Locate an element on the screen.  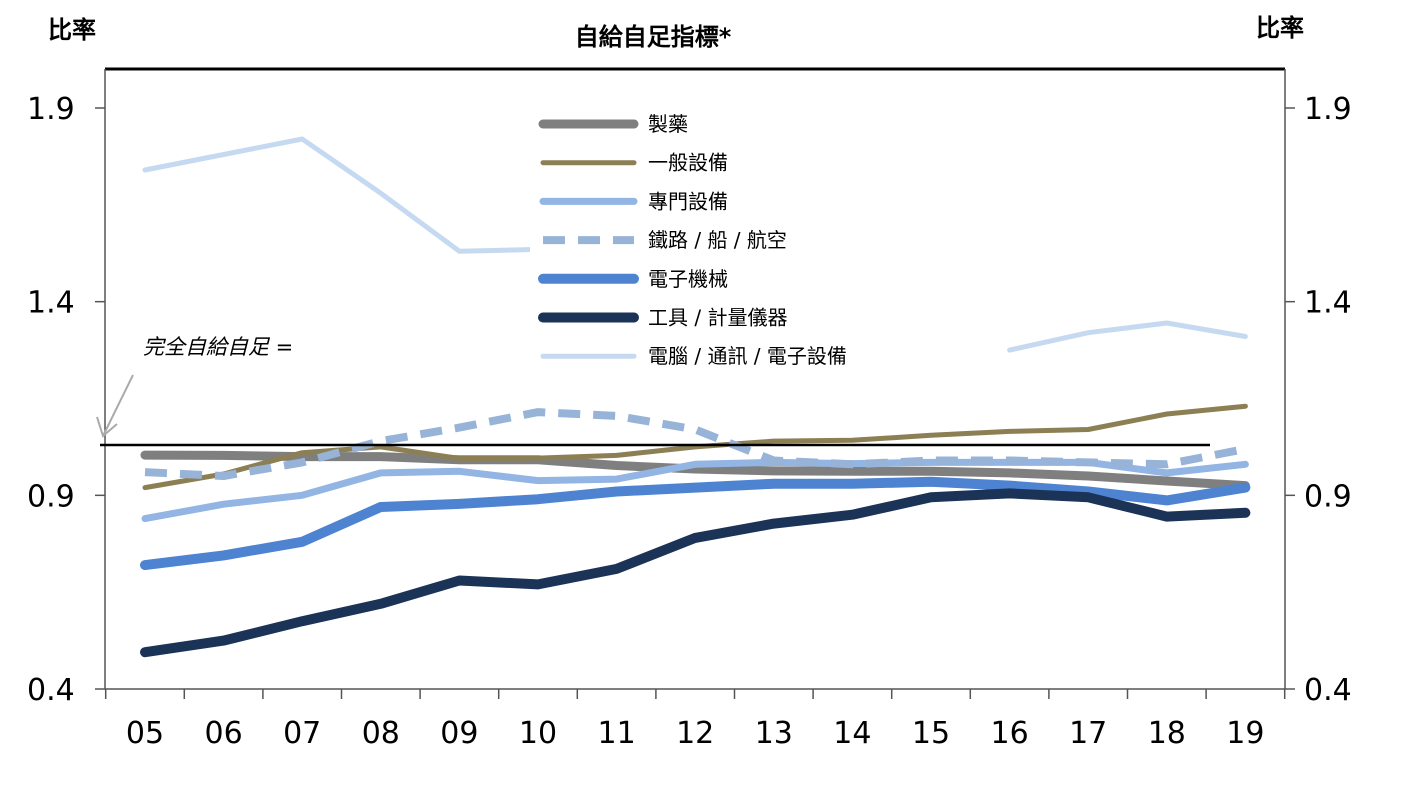
x-tick-label: 19 is located at coordinates (1245, 733).